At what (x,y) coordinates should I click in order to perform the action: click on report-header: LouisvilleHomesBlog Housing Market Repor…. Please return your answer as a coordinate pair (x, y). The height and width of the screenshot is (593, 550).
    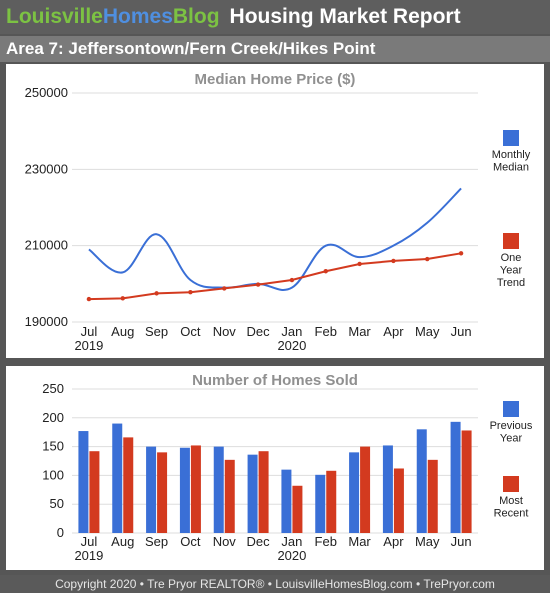
    Looking at the image, I should click on (275, 17).